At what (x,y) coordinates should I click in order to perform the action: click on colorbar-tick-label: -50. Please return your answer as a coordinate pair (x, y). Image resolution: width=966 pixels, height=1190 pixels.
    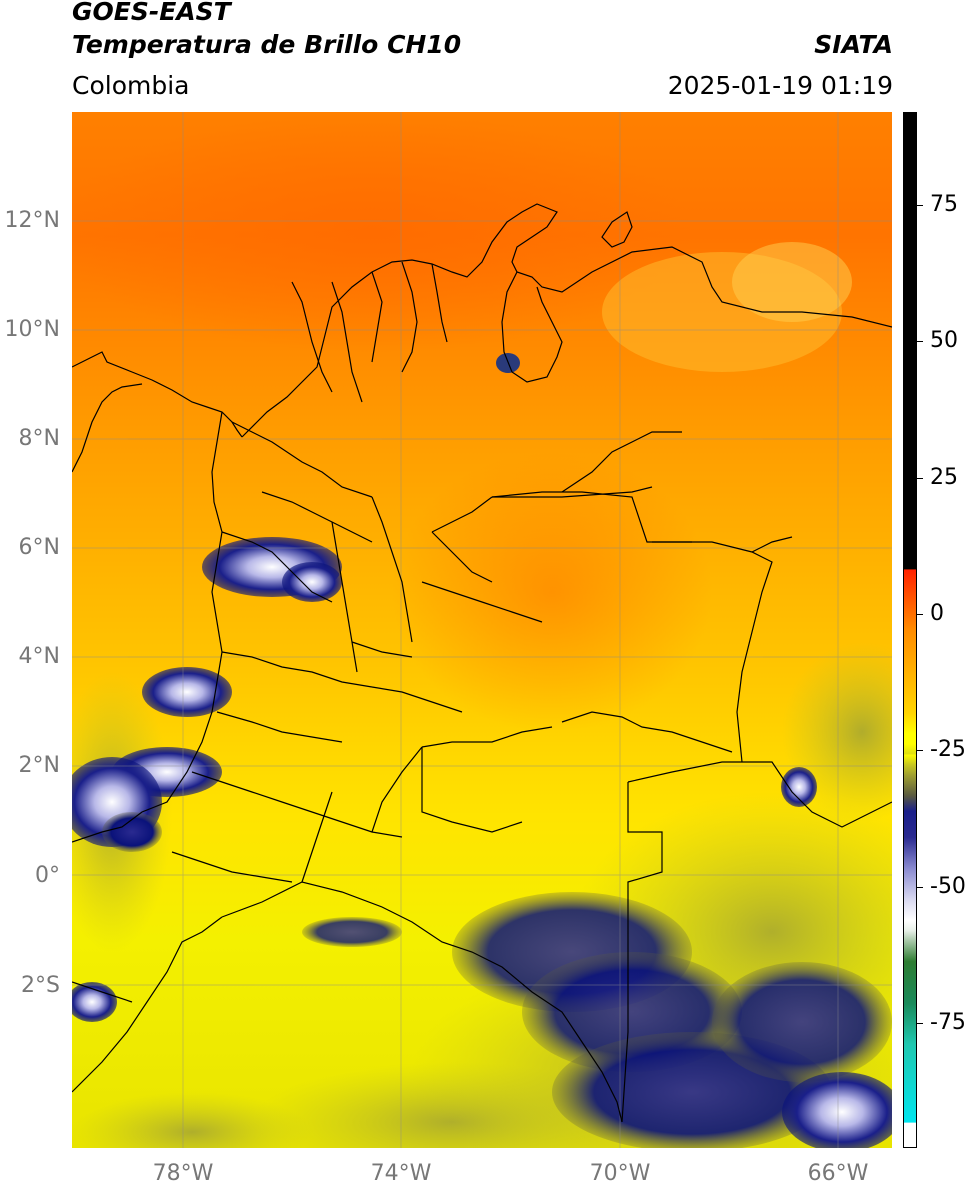
    Looking at the image, I should click on (948, 886).